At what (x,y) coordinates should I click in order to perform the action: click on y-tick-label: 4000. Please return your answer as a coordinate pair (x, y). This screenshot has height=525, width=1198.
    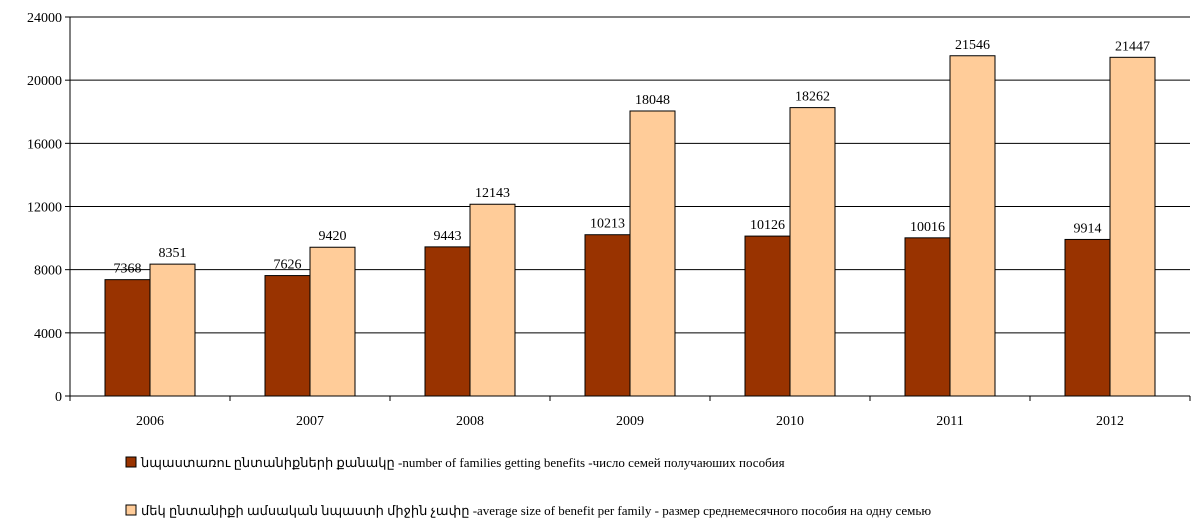
    Looking at the image, I should click on (48, 334).